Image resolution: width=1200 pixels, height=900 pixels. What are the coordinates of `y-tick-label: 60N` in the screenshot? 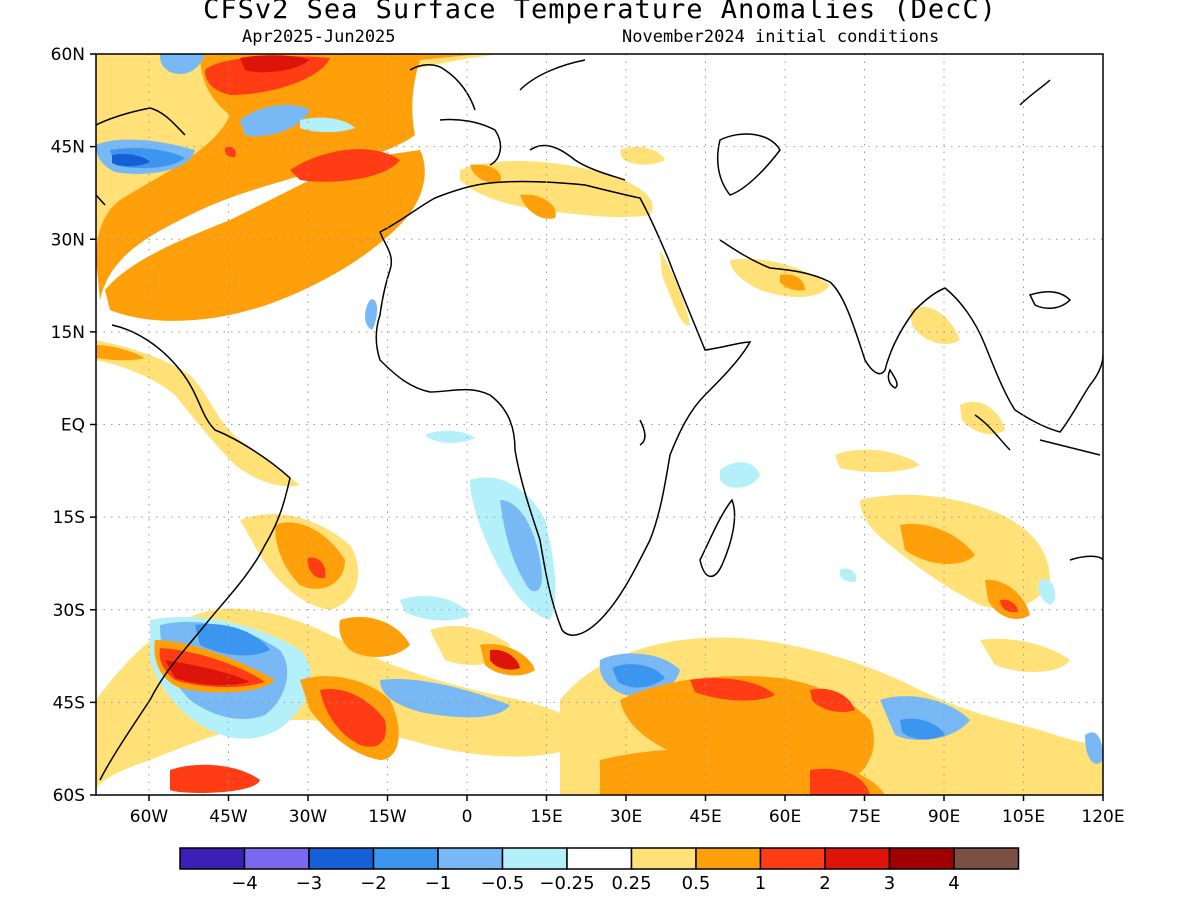 It's located at (68, 55).